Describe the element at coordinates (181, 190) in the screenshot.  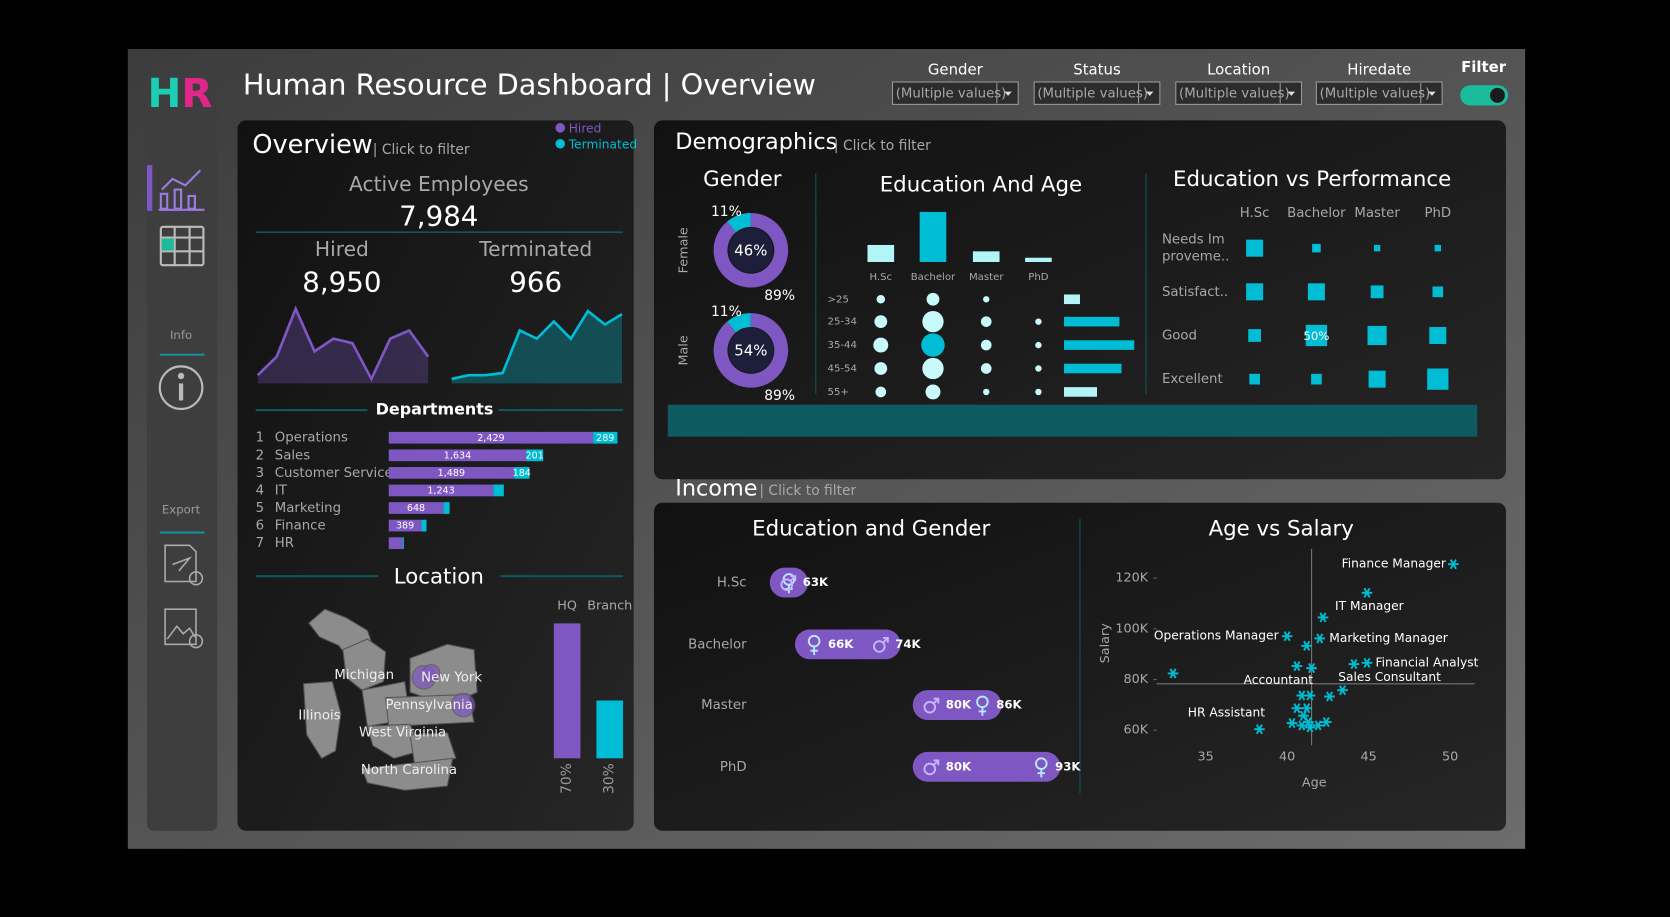
I see `nav-overview` at that location.